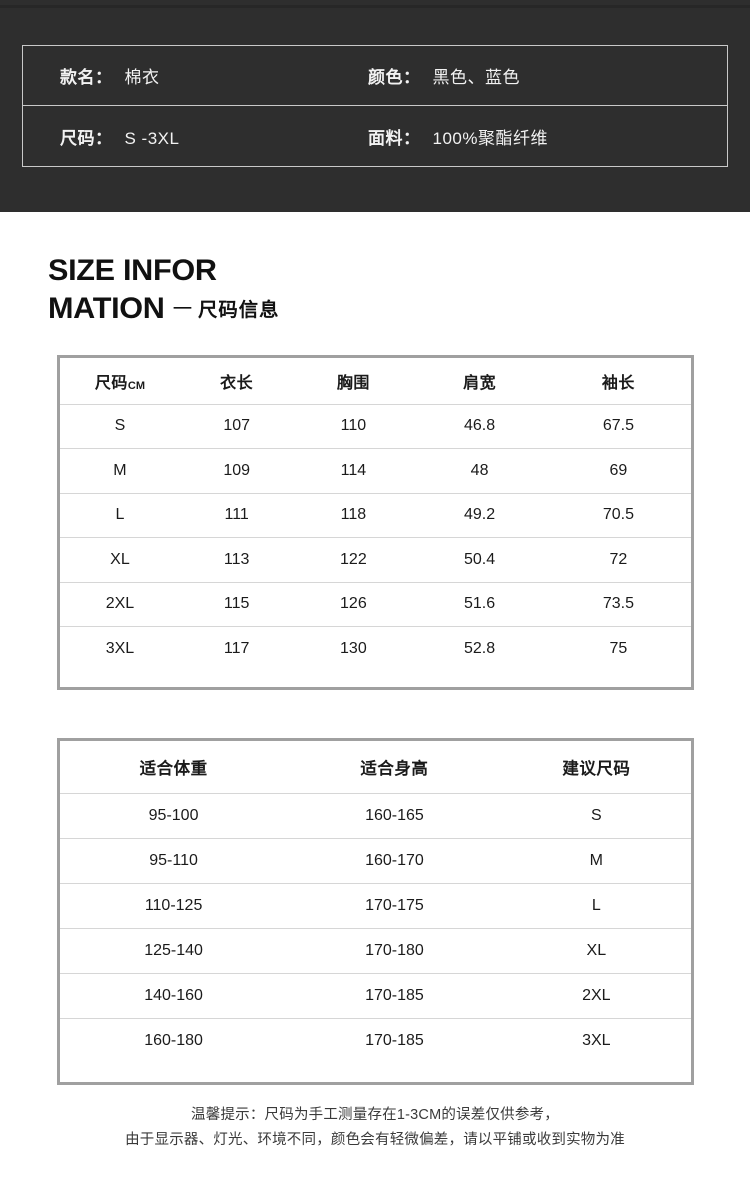 The image size is (750, 1202). What do you see at coordinates (120, 604) in the screenshot?
I see `cell-size: 2XL` at bounding box center [120, 604].